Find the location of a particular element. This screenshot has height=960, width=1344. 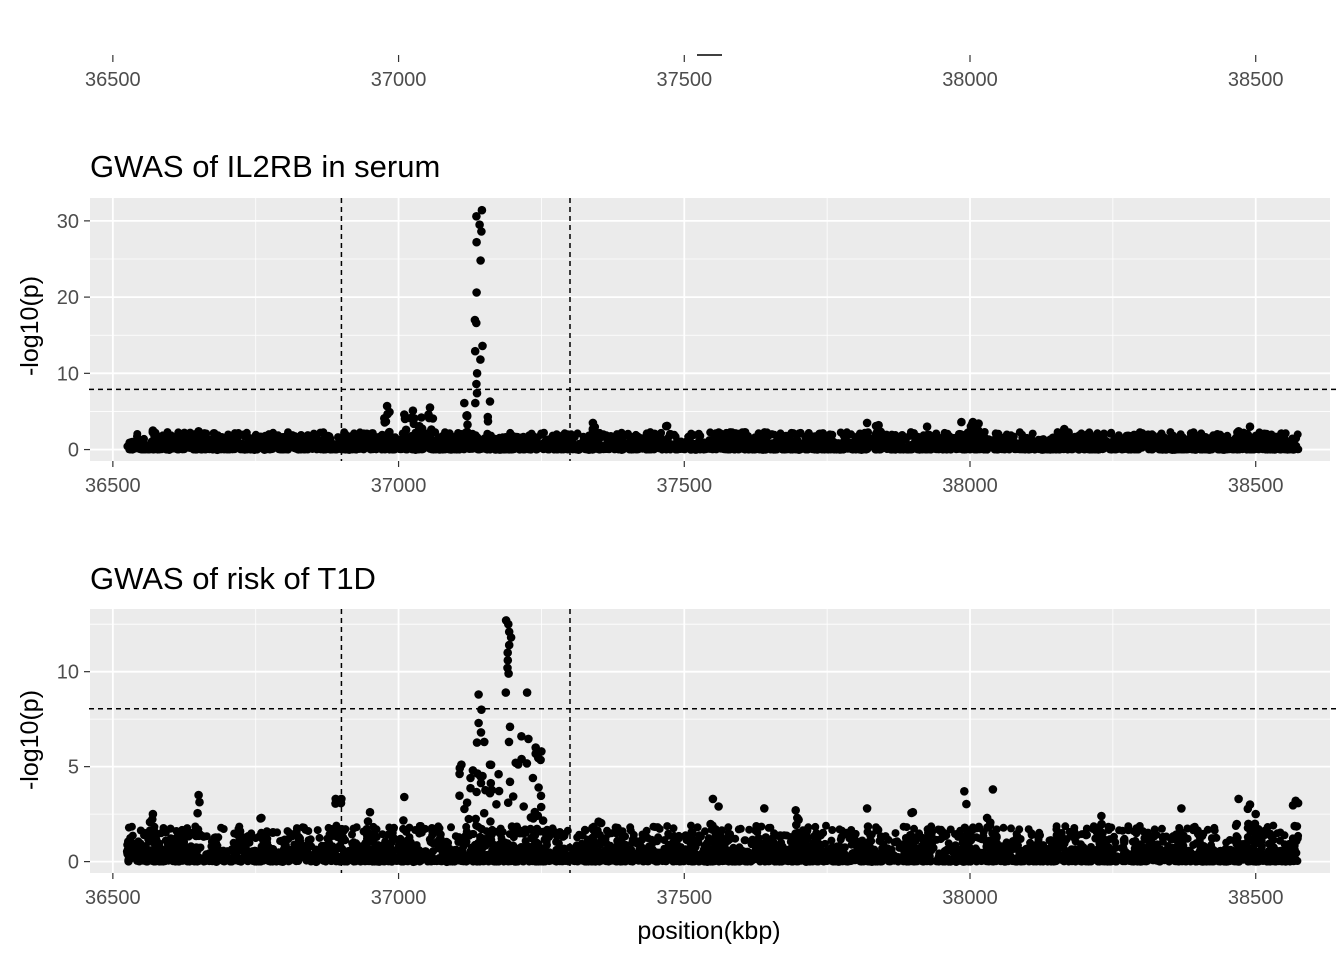

y-tick-label: 10 is located at coordinates (68, 374).